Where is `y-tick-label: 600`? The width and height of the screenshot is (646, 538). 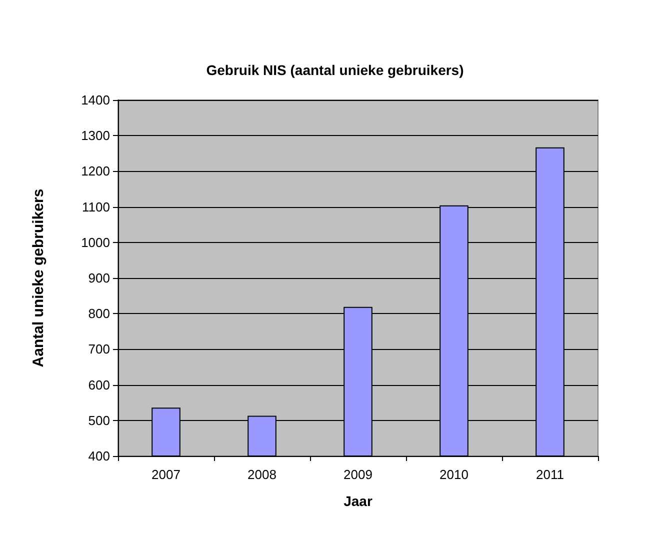 y-tick-label: 600 is located at coordinates (99, 384).